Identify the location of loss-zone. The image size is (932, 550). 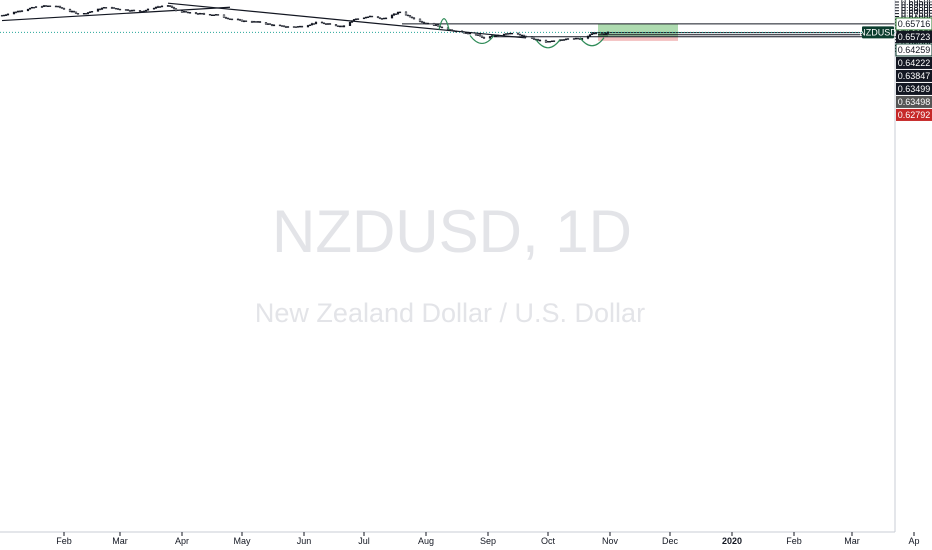
(638, 38).